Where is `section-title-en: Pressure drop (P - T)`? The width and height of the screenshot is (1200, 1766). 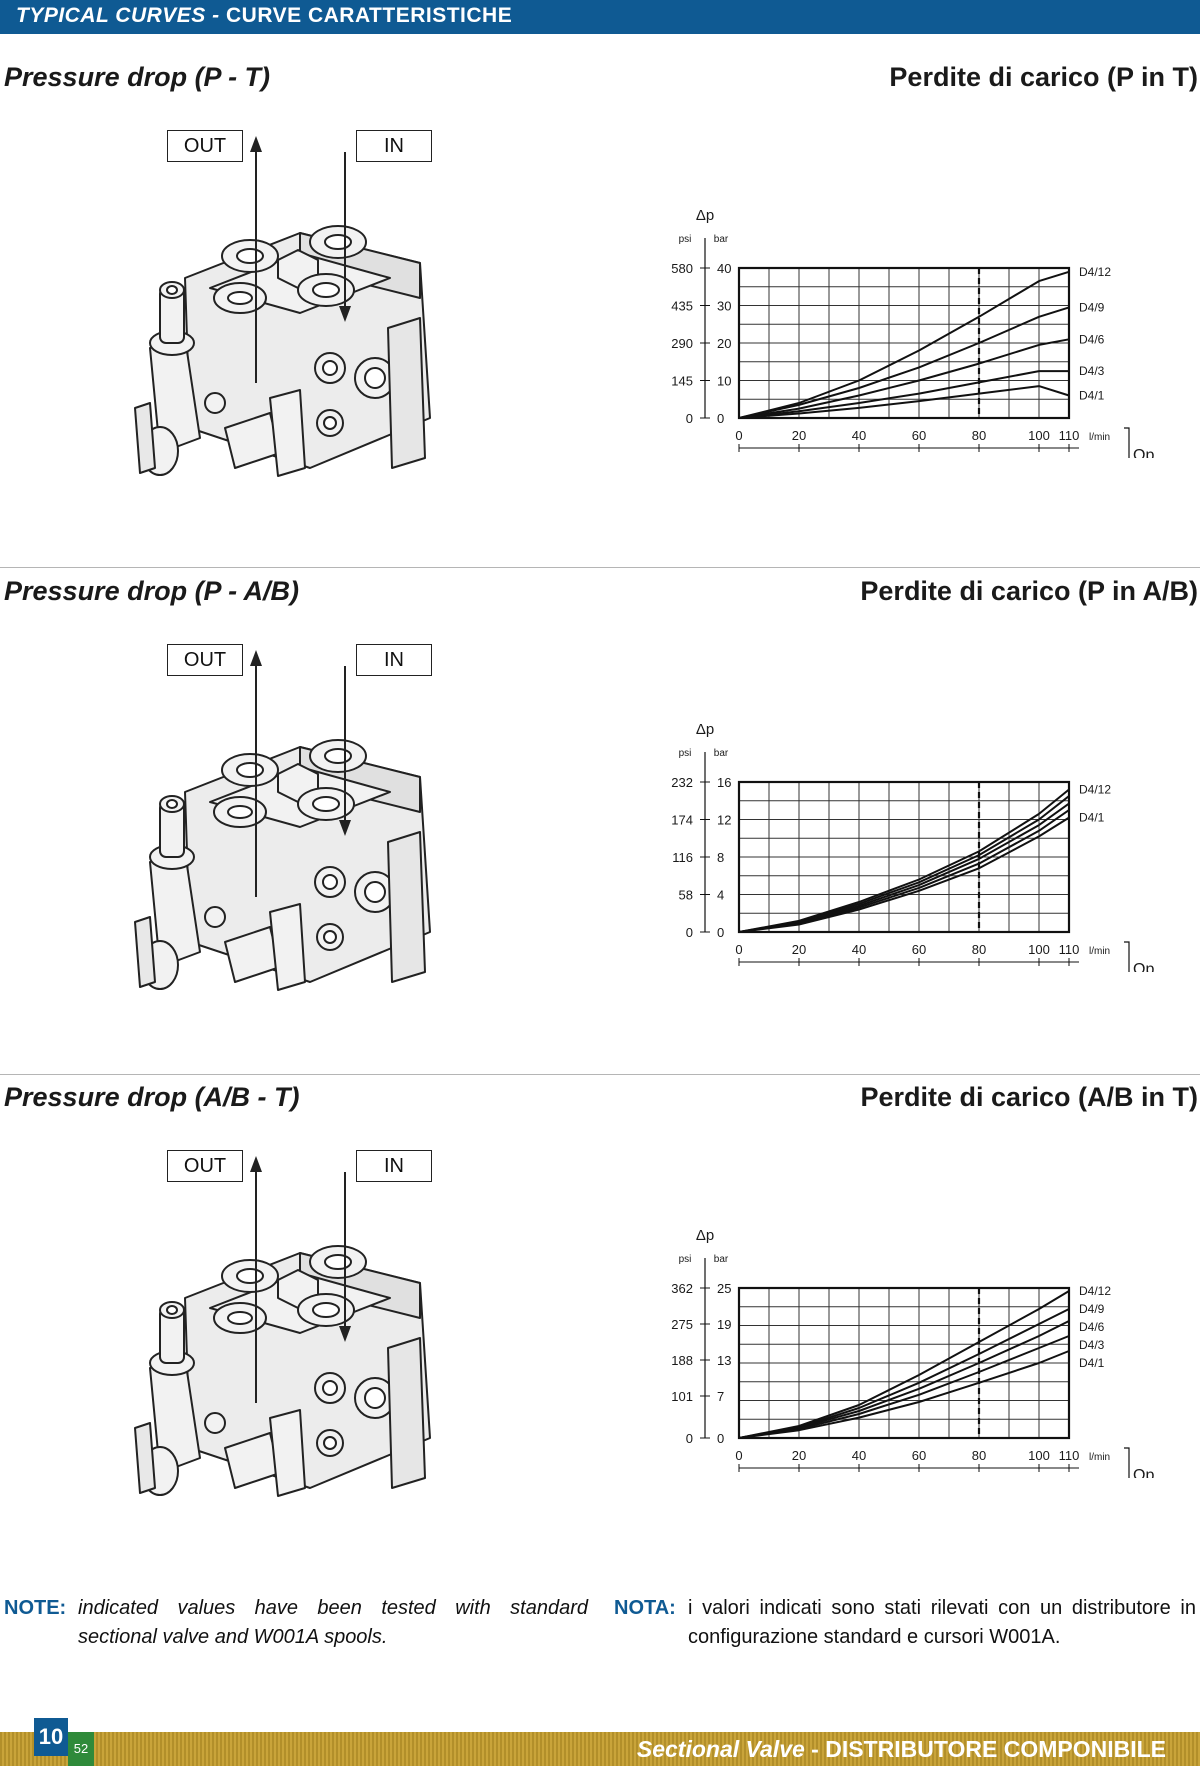
section-title-en: Pressure drop (P - T) is located at coordinates (137, 77).